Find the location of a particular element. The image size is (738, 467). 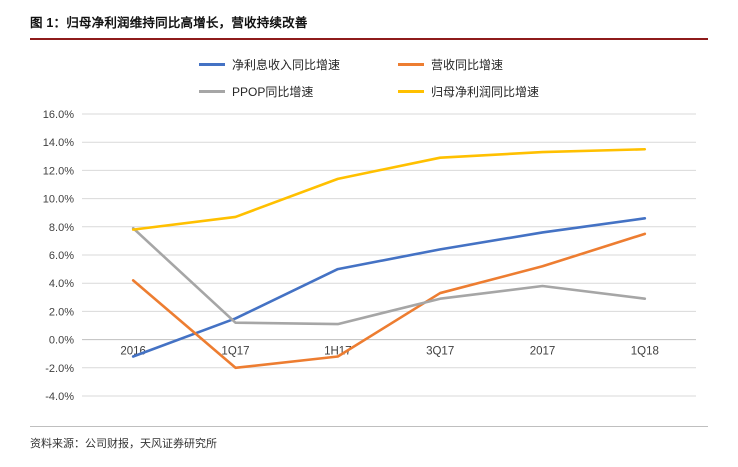

figure-title: 图 1：归母净利润维持同比高增长，营收持续改善 is located at coordinates (169, 23).